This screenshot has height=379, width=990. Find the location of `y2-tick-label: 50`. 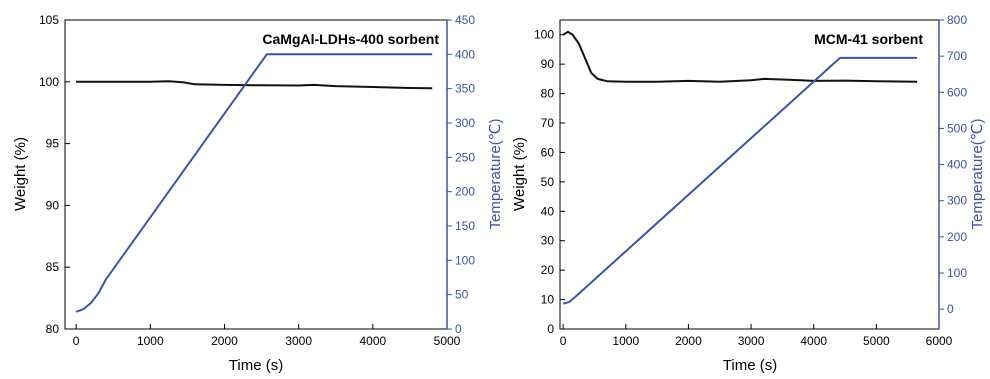

y2-tick-label: 50 is located at coordinates (462, 295).